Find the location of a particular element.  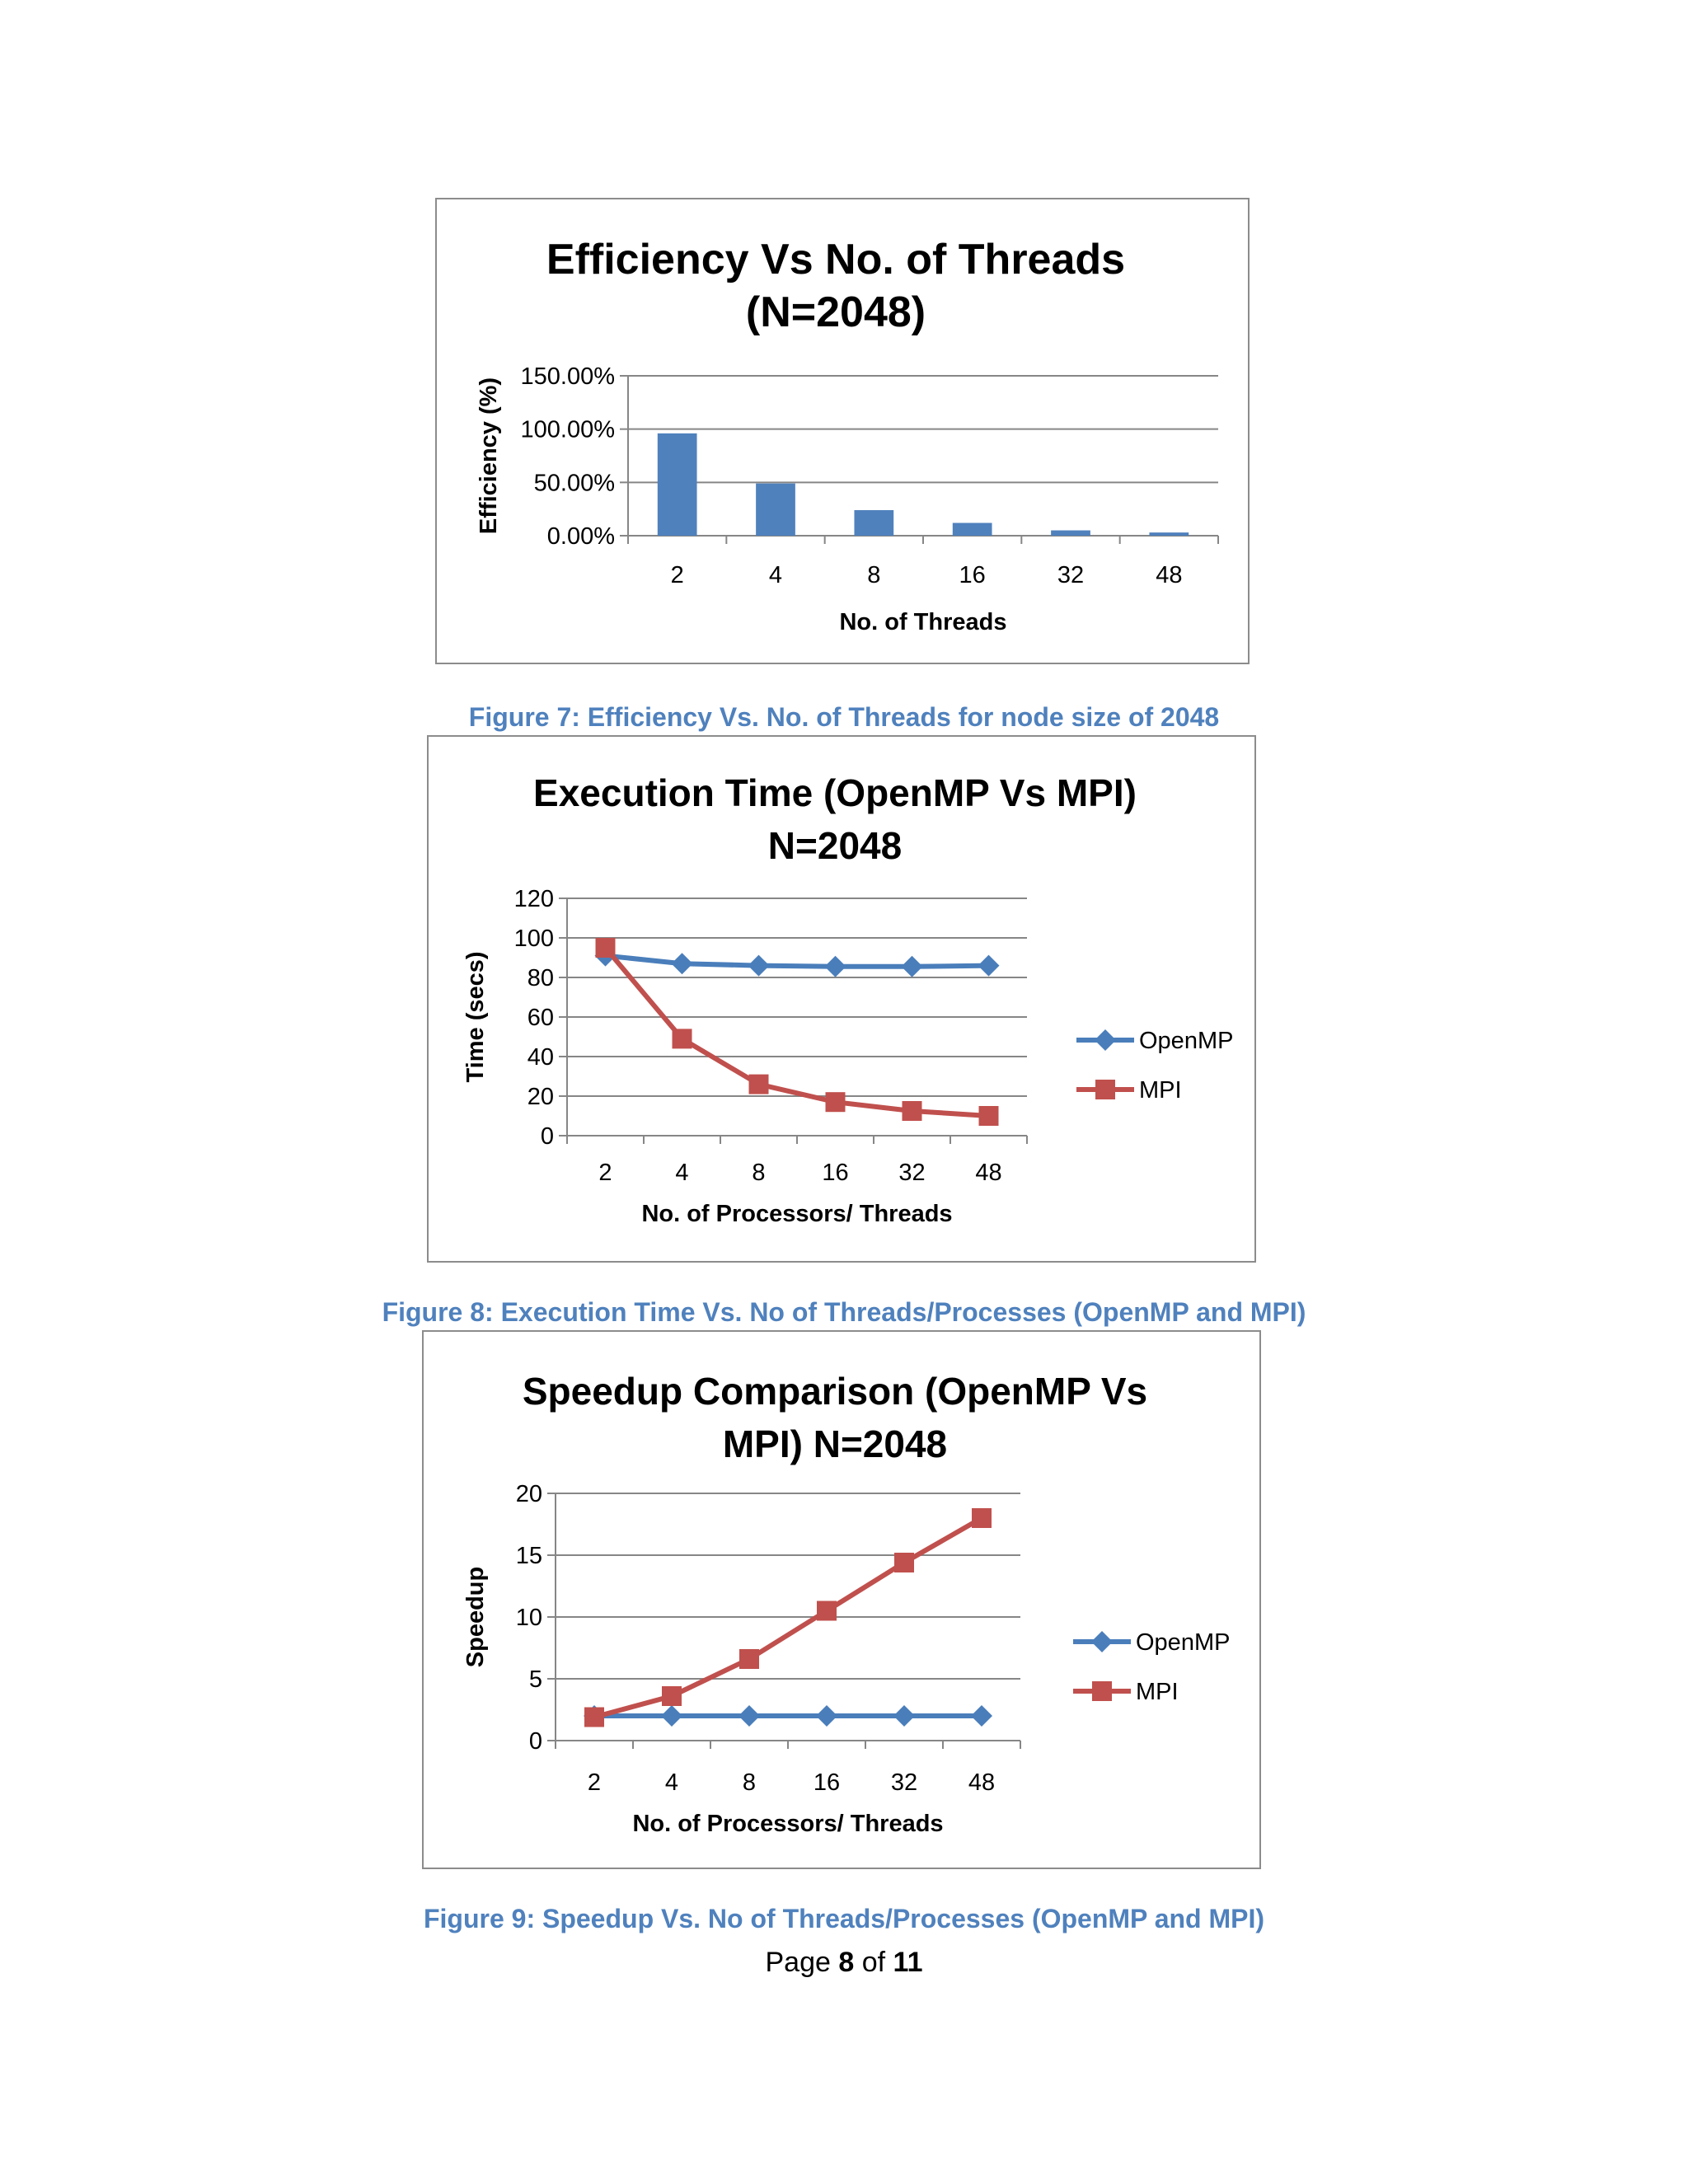

y-tick-label: 120 is located at coordinates (534, 899).